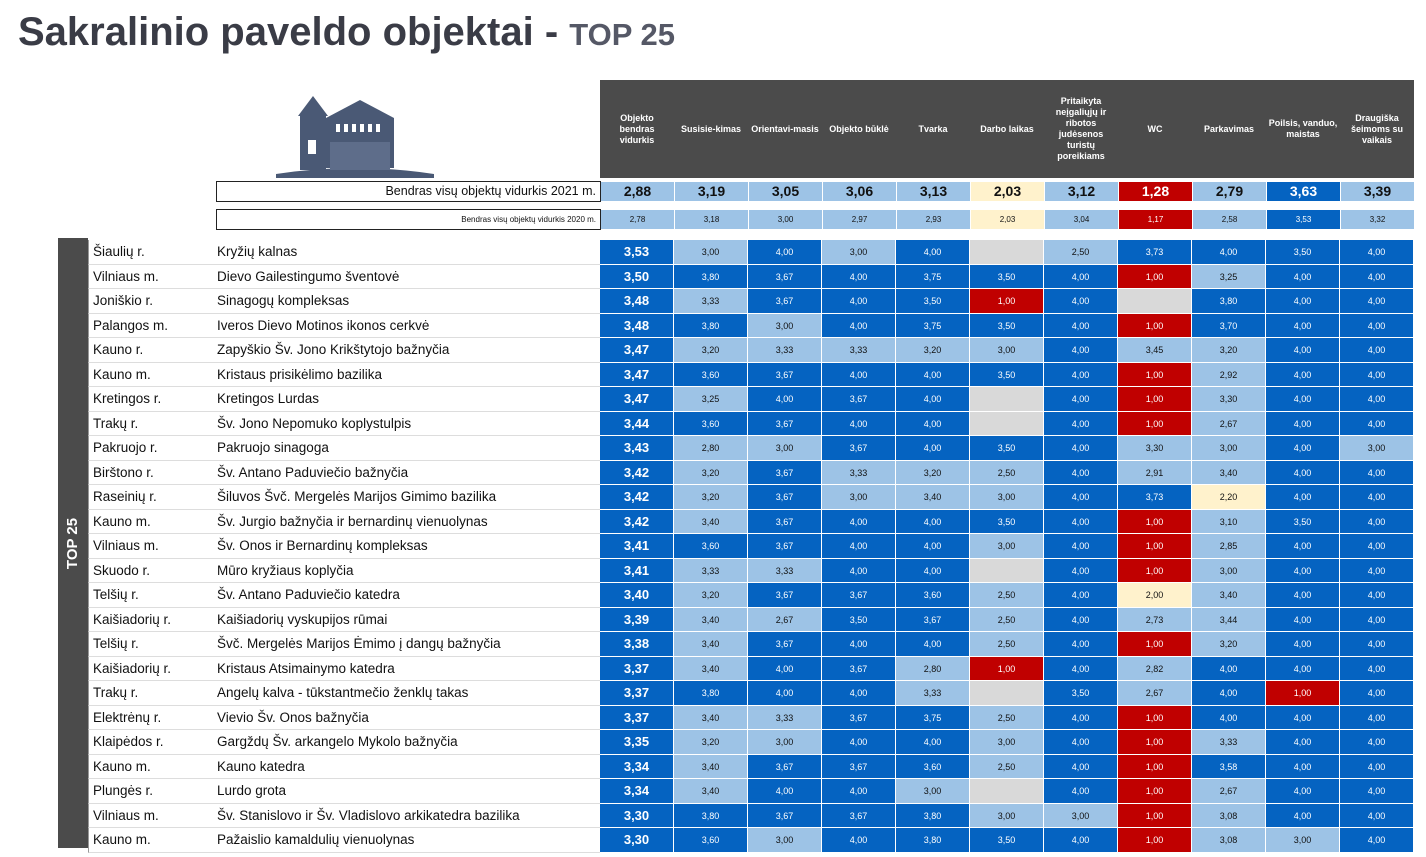 The image size is (1426, 857). I want to click on avg2021-value: 3,13, so click(934, 191).